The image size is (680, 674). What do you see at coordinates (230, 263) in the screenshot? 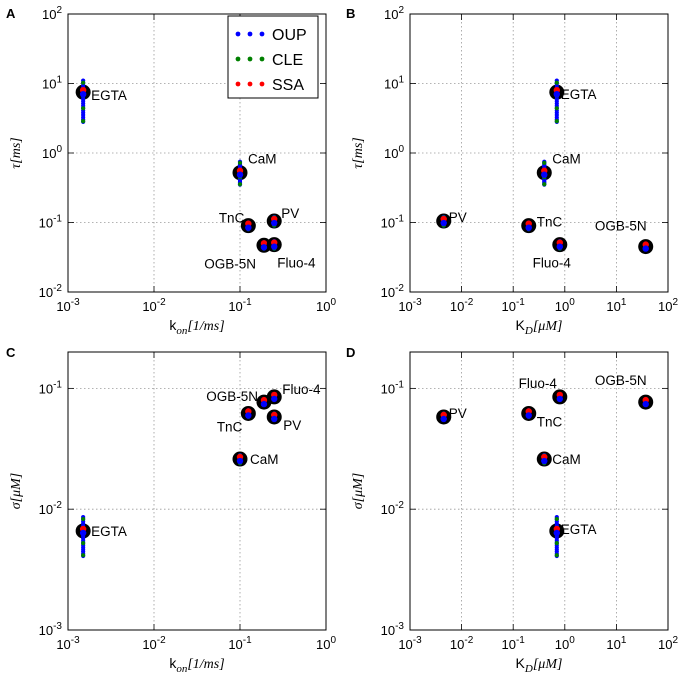
I see `point-label-ogb-5n: OGB-5N` at bounding box center [230, 263].